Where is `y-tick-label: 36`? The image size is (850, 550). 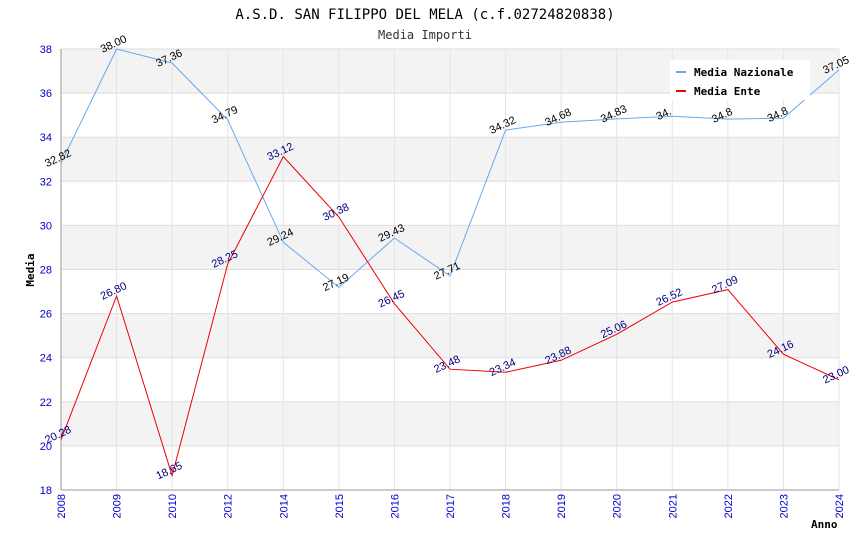
y-tick-label: 36 is located at coordinates (46, 94).